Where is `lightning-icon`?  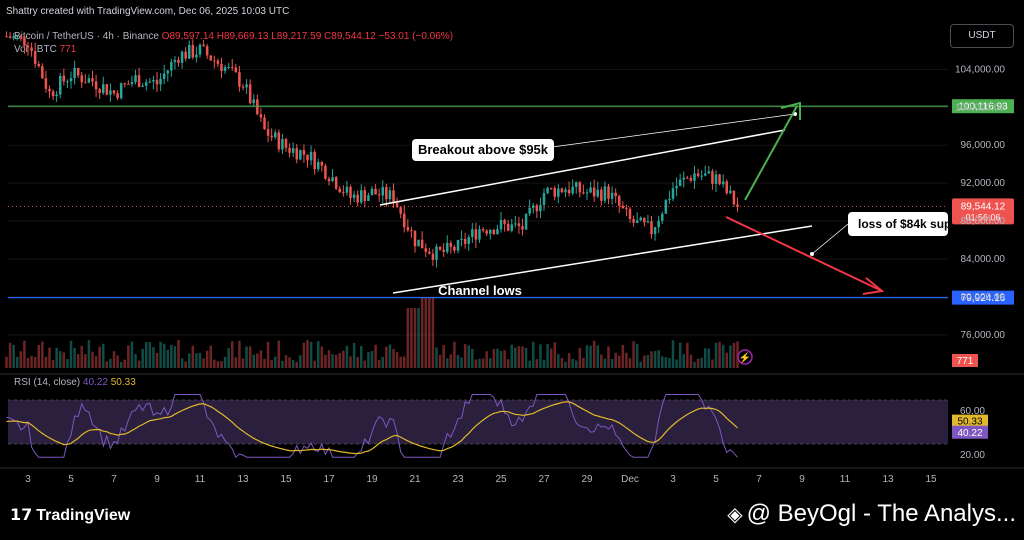 lightning-icon is located at coordinates (745, 357).